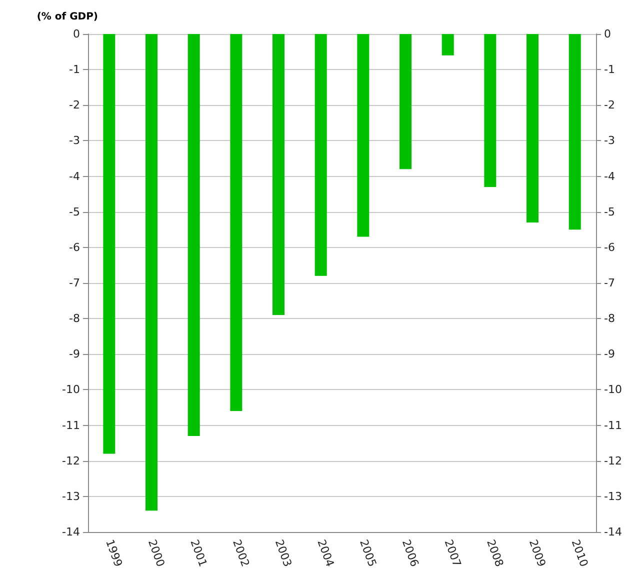 This screenshot has width=625, height=571. What do you see at coordinates (610, 319) in the screenshot?
I see `y2-tick-label: -8` at bounding box center [610, 319].